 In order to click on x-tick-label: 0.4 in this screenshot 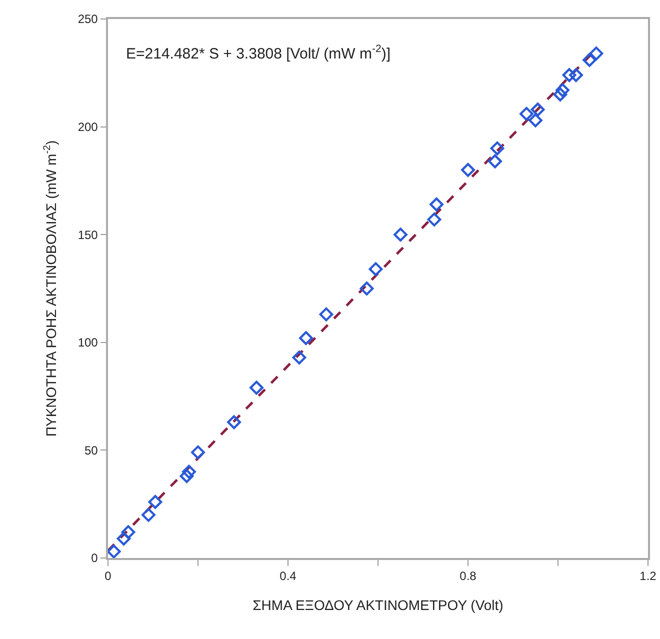, I will do `click(288, 576)`.